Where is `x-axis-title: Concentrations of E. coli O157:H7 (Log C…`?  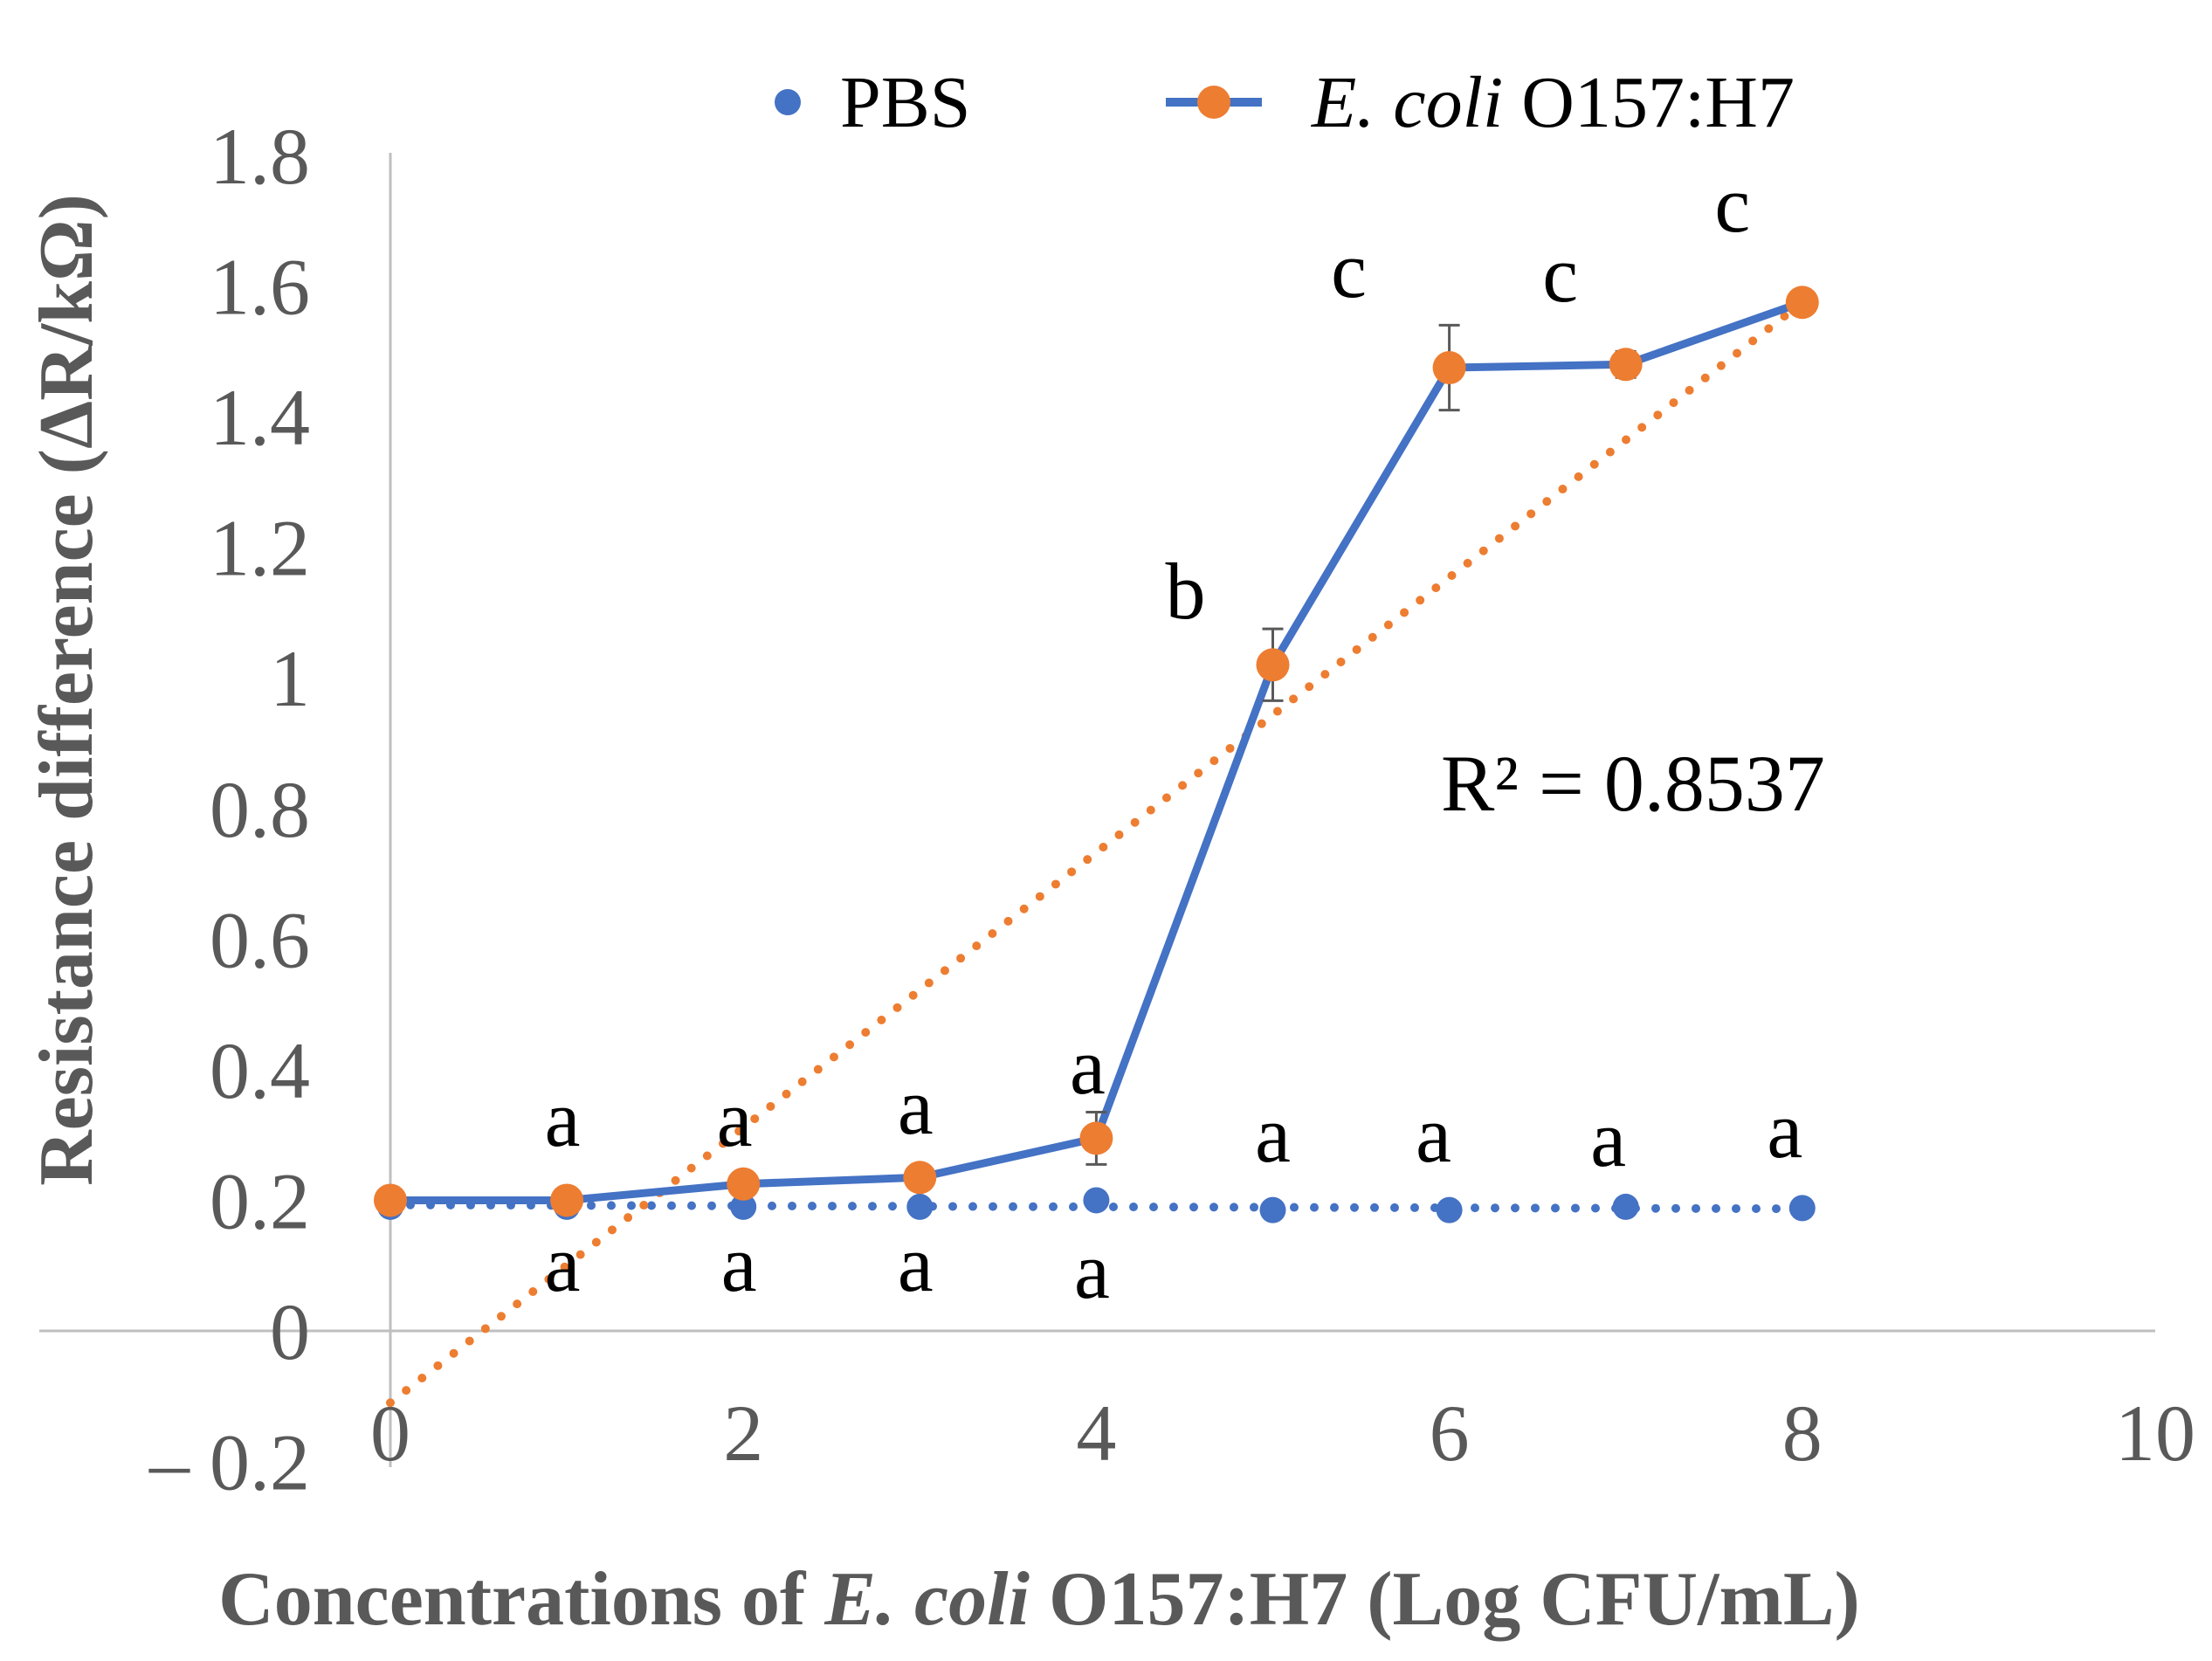
x-axis-title: Concentrations of E. coli O157:H7 (Log C… is located at coordinates (1039, 1599).